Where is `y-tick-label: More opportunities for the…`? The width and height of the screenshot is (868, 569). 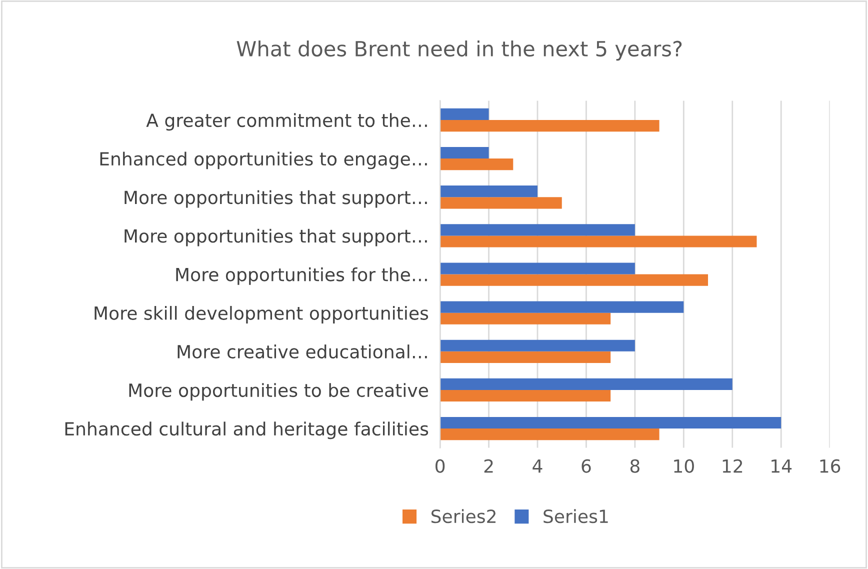
y-tick-label: More opportunities for the… is located at coordinates (301, 276).